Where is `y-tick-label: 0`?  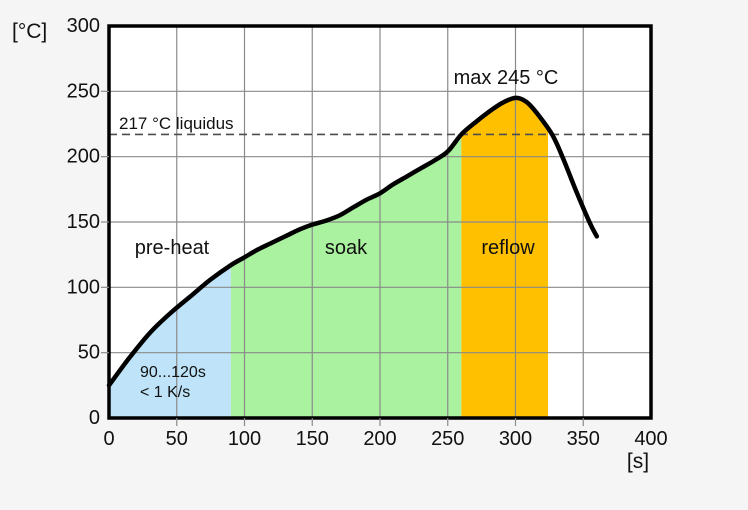
y-tick-label: 0 is located at coordinates (94, 418).